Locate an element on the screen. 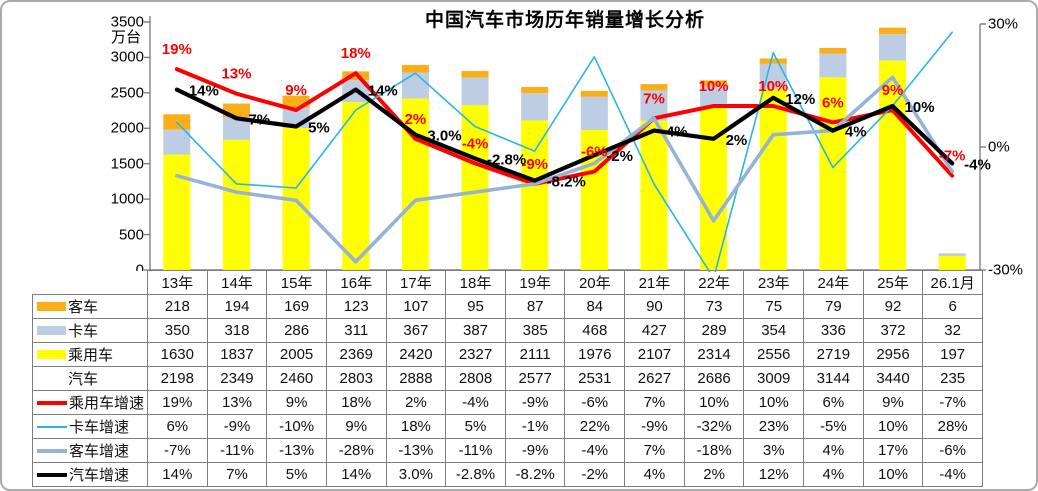 The image size is (1038, 491). series-data-label: 3.0% is located at coordinates (444, 136).